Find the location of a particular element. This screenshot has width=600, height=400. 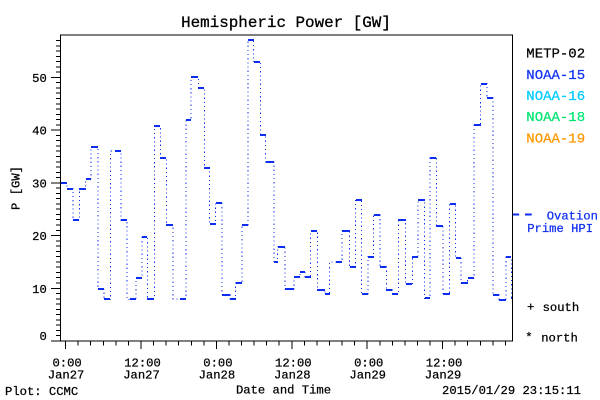

svg-text: 2015/01/29 23:15:11 is located at coordinates (511, 391).